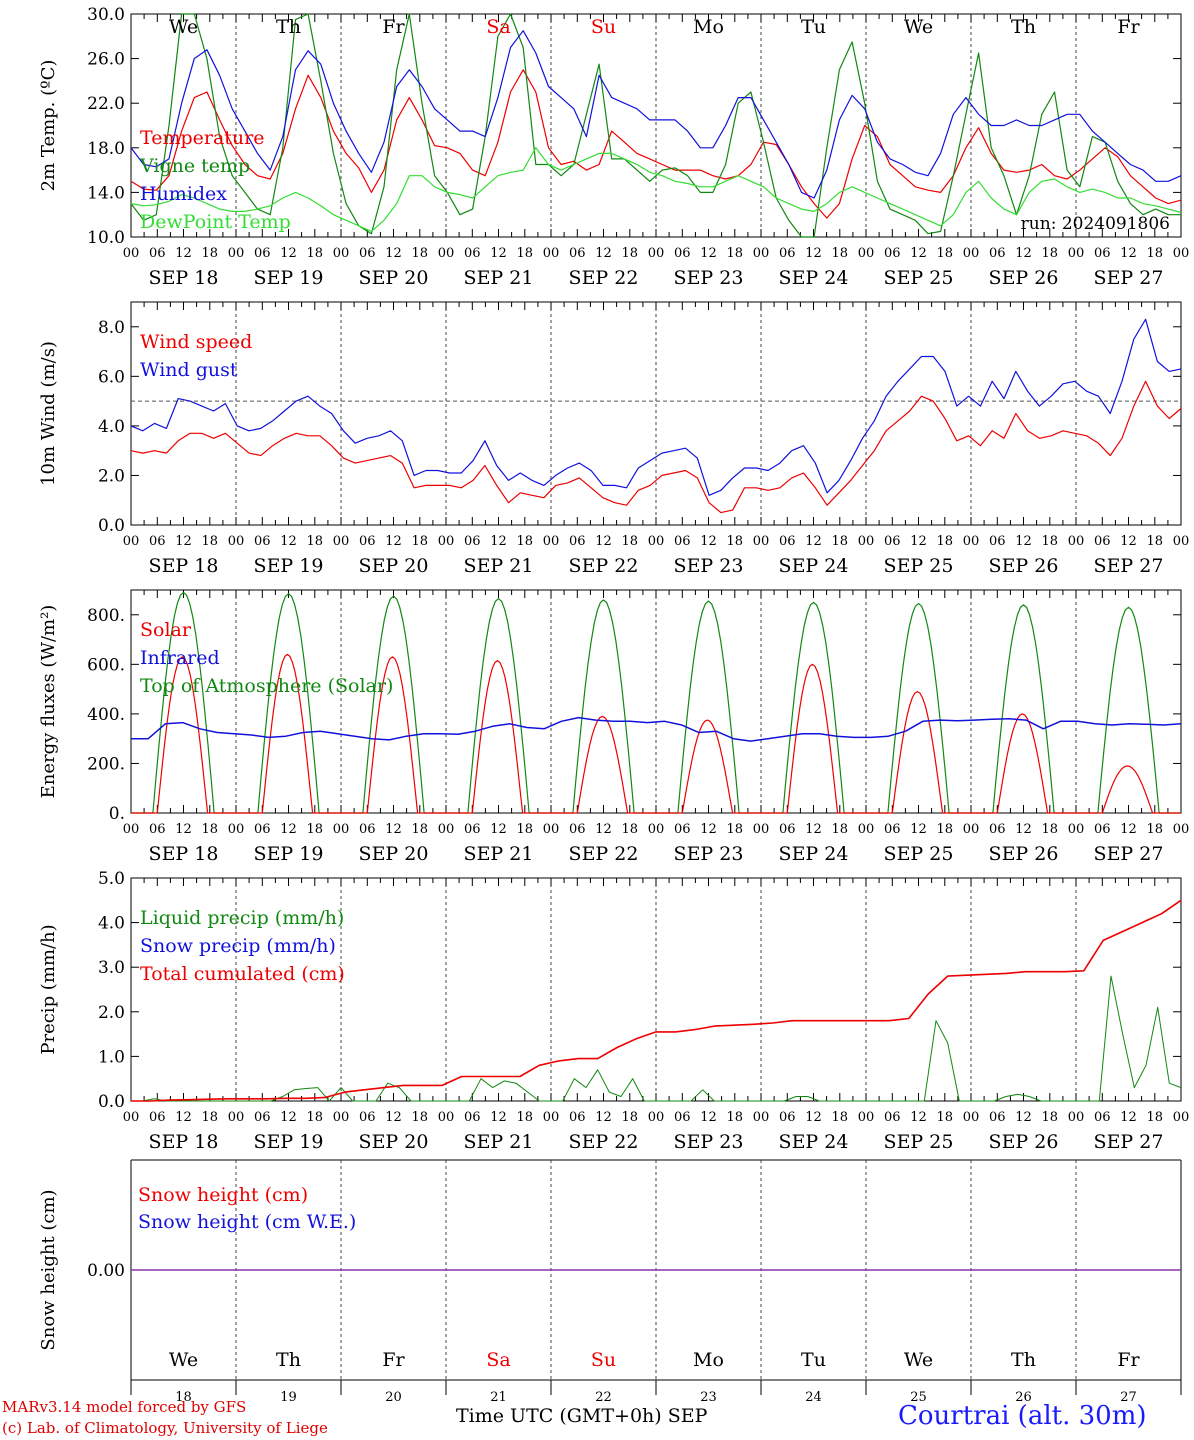 This screenshot has width=1194, height=1440. What do you see at coordinates (708, 1397) in the screenshot?
I see `day-number-label: 23` at bounding box center [708, 1397].